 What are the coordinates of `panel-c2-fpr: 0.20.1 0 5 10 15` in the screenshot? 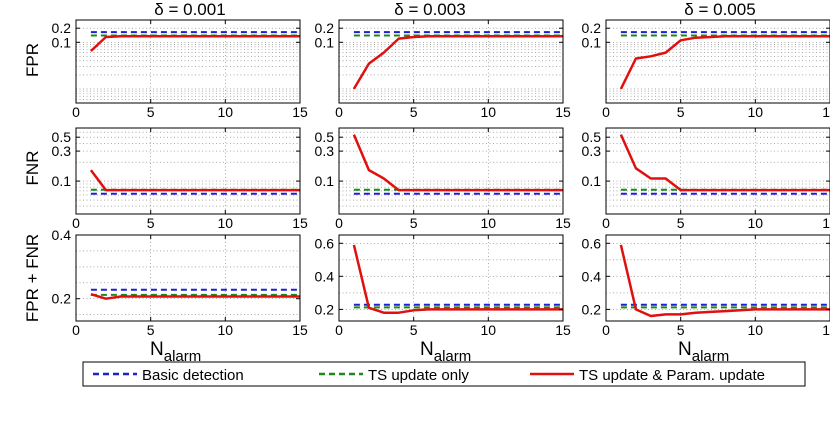 It's located at (443, 69).